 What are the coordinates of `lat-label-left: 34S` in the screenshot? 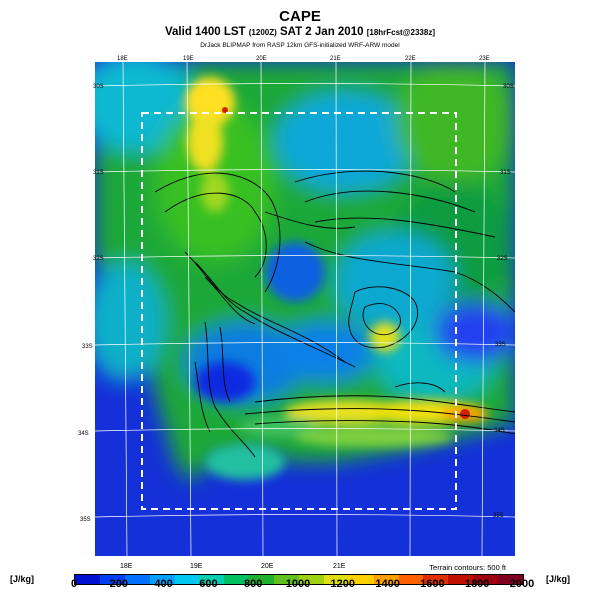 It's located at (83, 434).